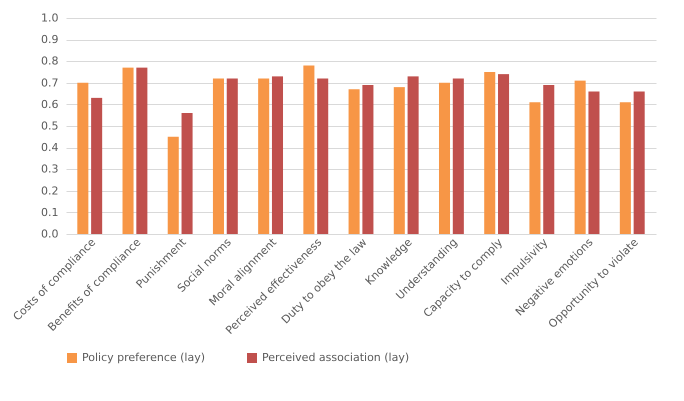 The image size is (684, 401). Describe the element at coordinates (49, 18) in the screenshot. I see `y-tick-label: 1.0` at that location.